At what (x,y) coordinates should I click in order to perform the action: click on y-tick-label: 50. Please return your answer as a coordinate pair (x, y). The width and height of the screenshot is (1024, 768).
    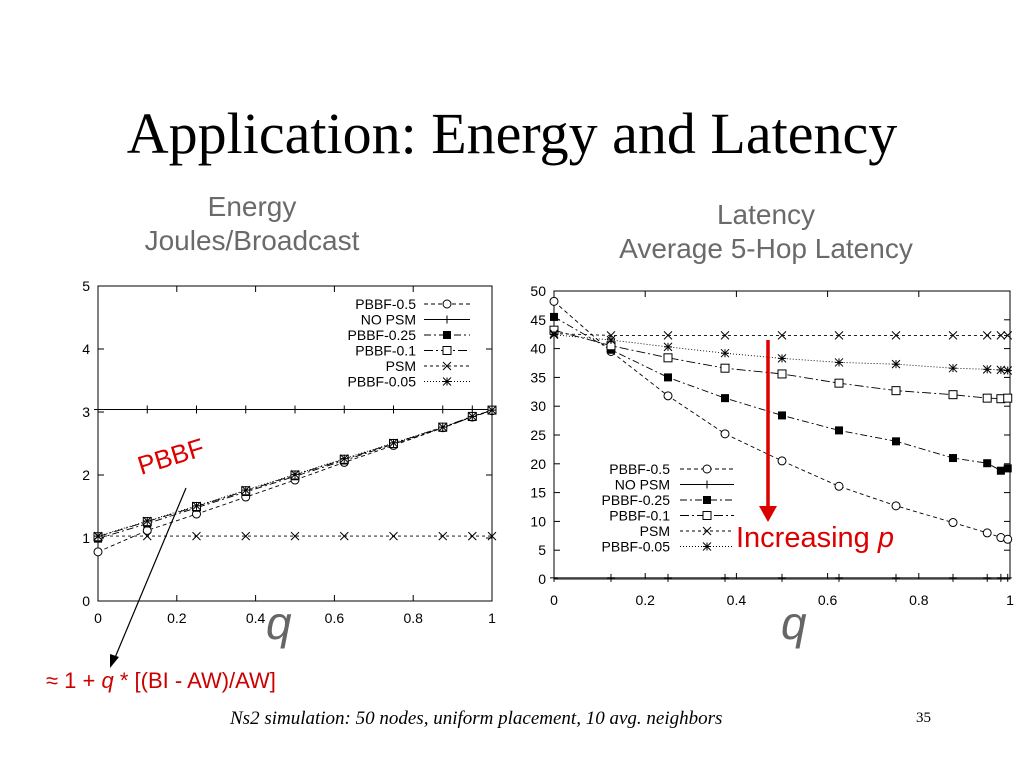
    Looking at the image, I should click on (538, 291).